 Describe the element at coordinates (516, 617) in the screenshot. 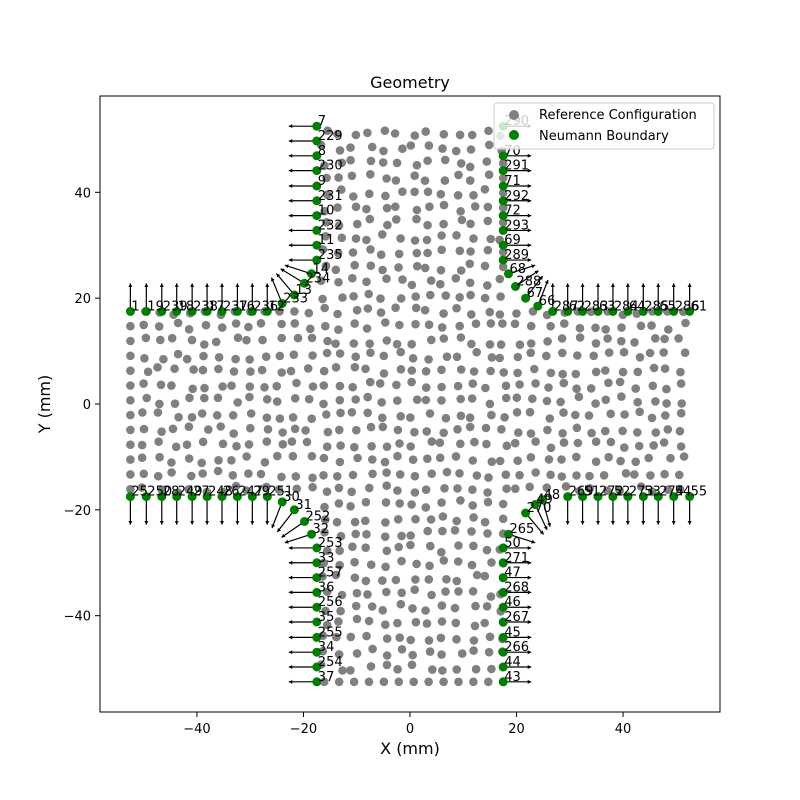

I see `node-label: 267` at that location.